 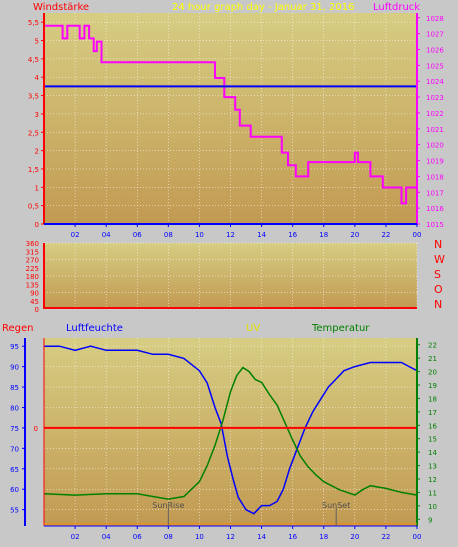 I want to click on wind-tick-label: 2, so click(x=37, y=152).